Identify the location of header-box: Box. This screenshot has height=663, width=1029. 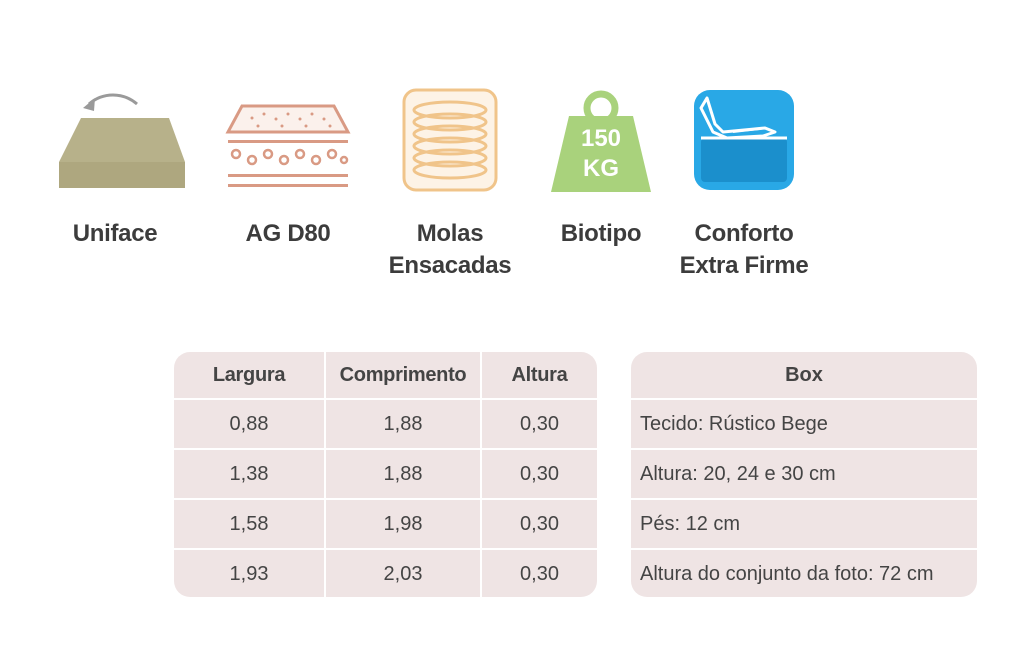
(804, 376).